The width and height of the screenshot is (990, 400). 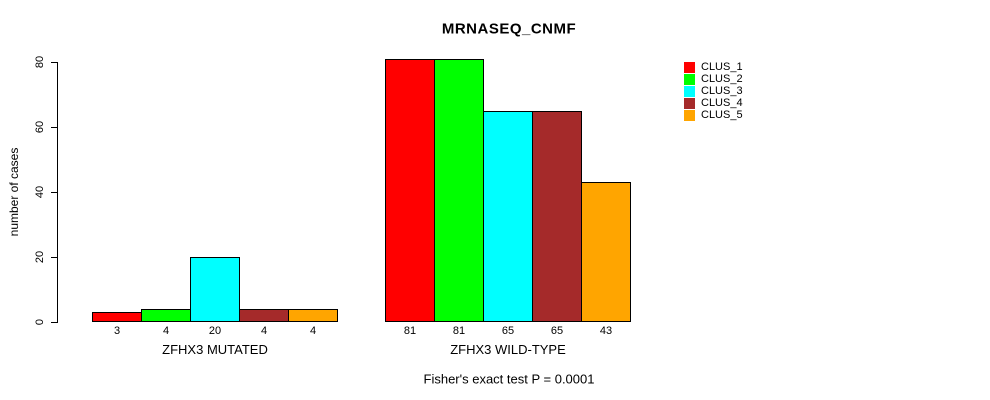 I want to click on y-tick-label: 40, so click(x=40, y=192).